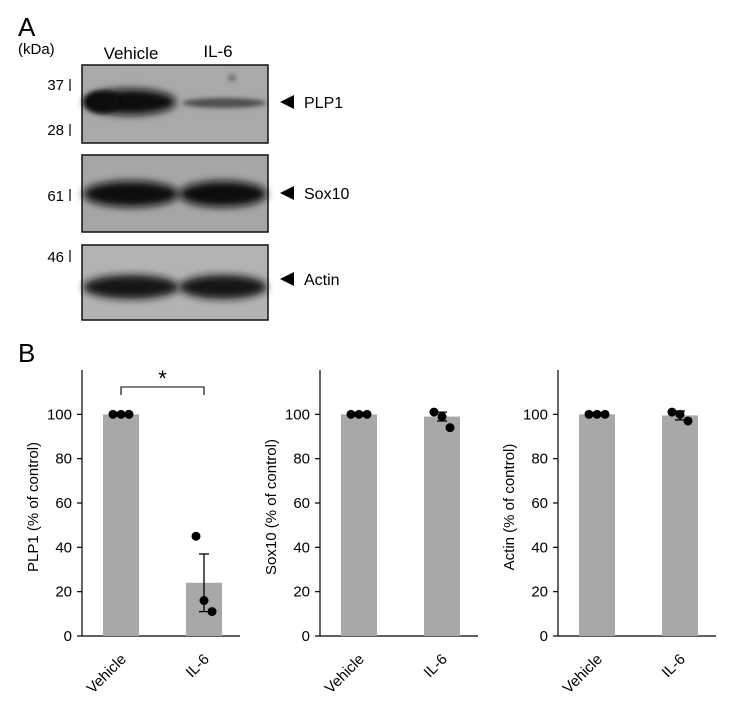 This screenshot has height=703, width=737. What do you see at coordinates (131, 287) in the screenshot?
I see `band-actin-vehicle` at bounding box center [131, 287].